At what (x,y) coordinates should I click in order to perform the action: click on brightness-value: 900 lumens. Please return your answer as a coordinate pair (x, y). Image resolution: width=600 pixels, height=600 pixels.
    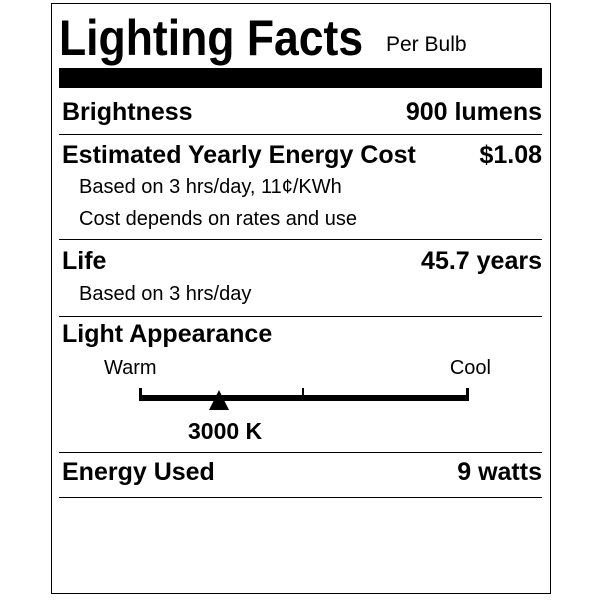
    Looking at the image, I should click on (473, 112).